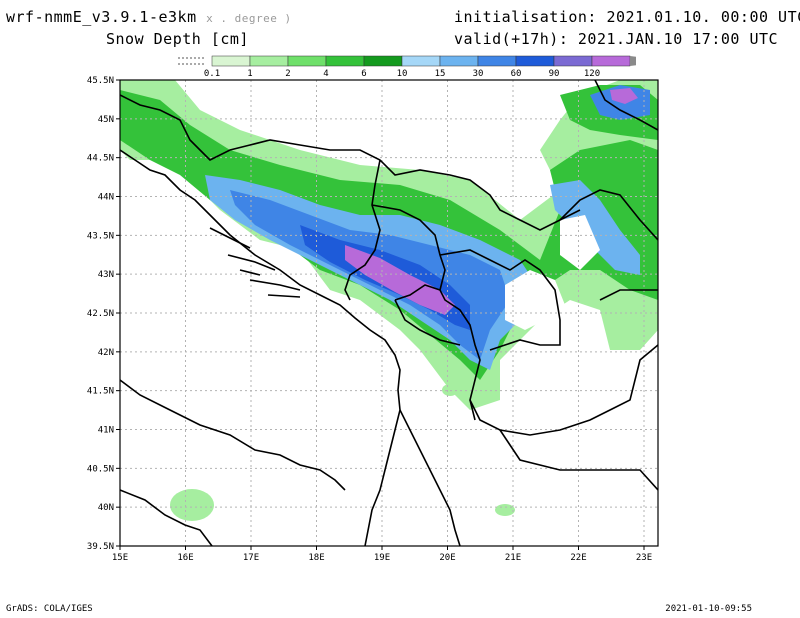 The height and width of the screenshot is (618, 800). What do you see at coordinates (633, 61) in the screenshot?
I see `legend-overflow-arrow` at bounding box center [633, 61].